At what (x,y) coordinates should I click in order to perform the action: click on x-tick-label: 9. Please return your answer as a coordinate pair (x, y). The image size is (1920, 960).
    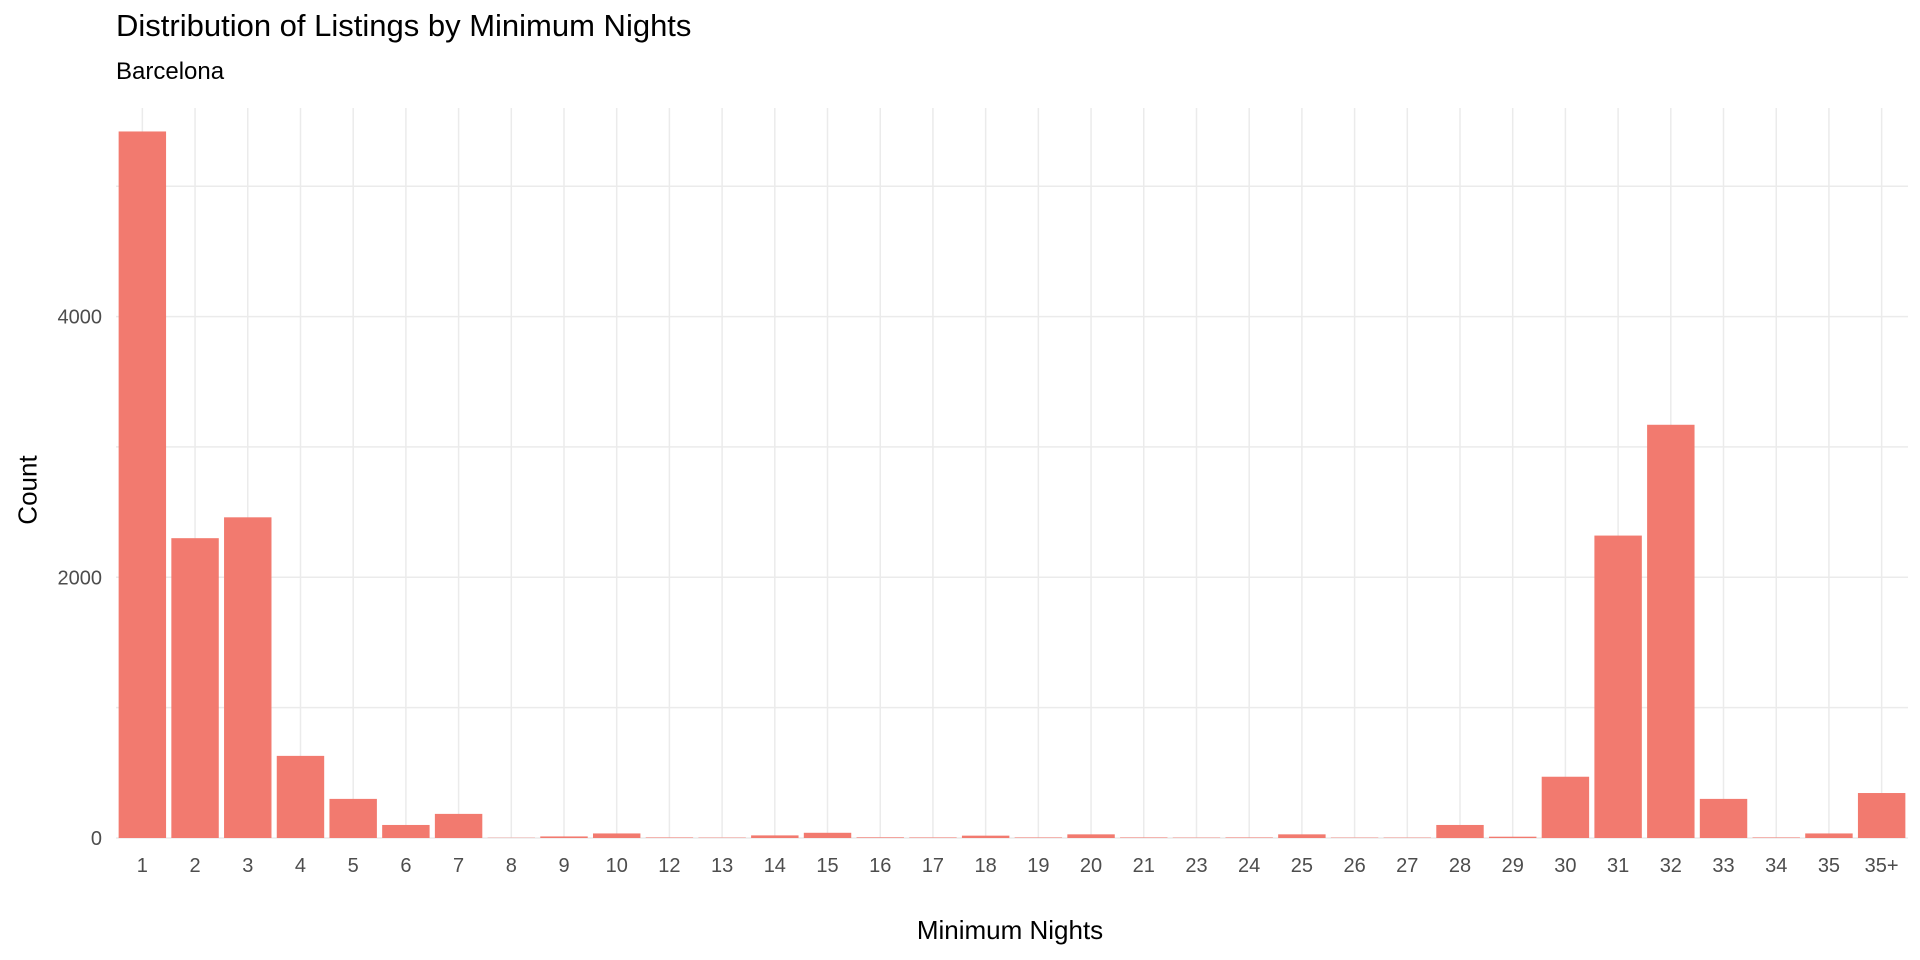
    Looking at the image, I should click on (563, 866).